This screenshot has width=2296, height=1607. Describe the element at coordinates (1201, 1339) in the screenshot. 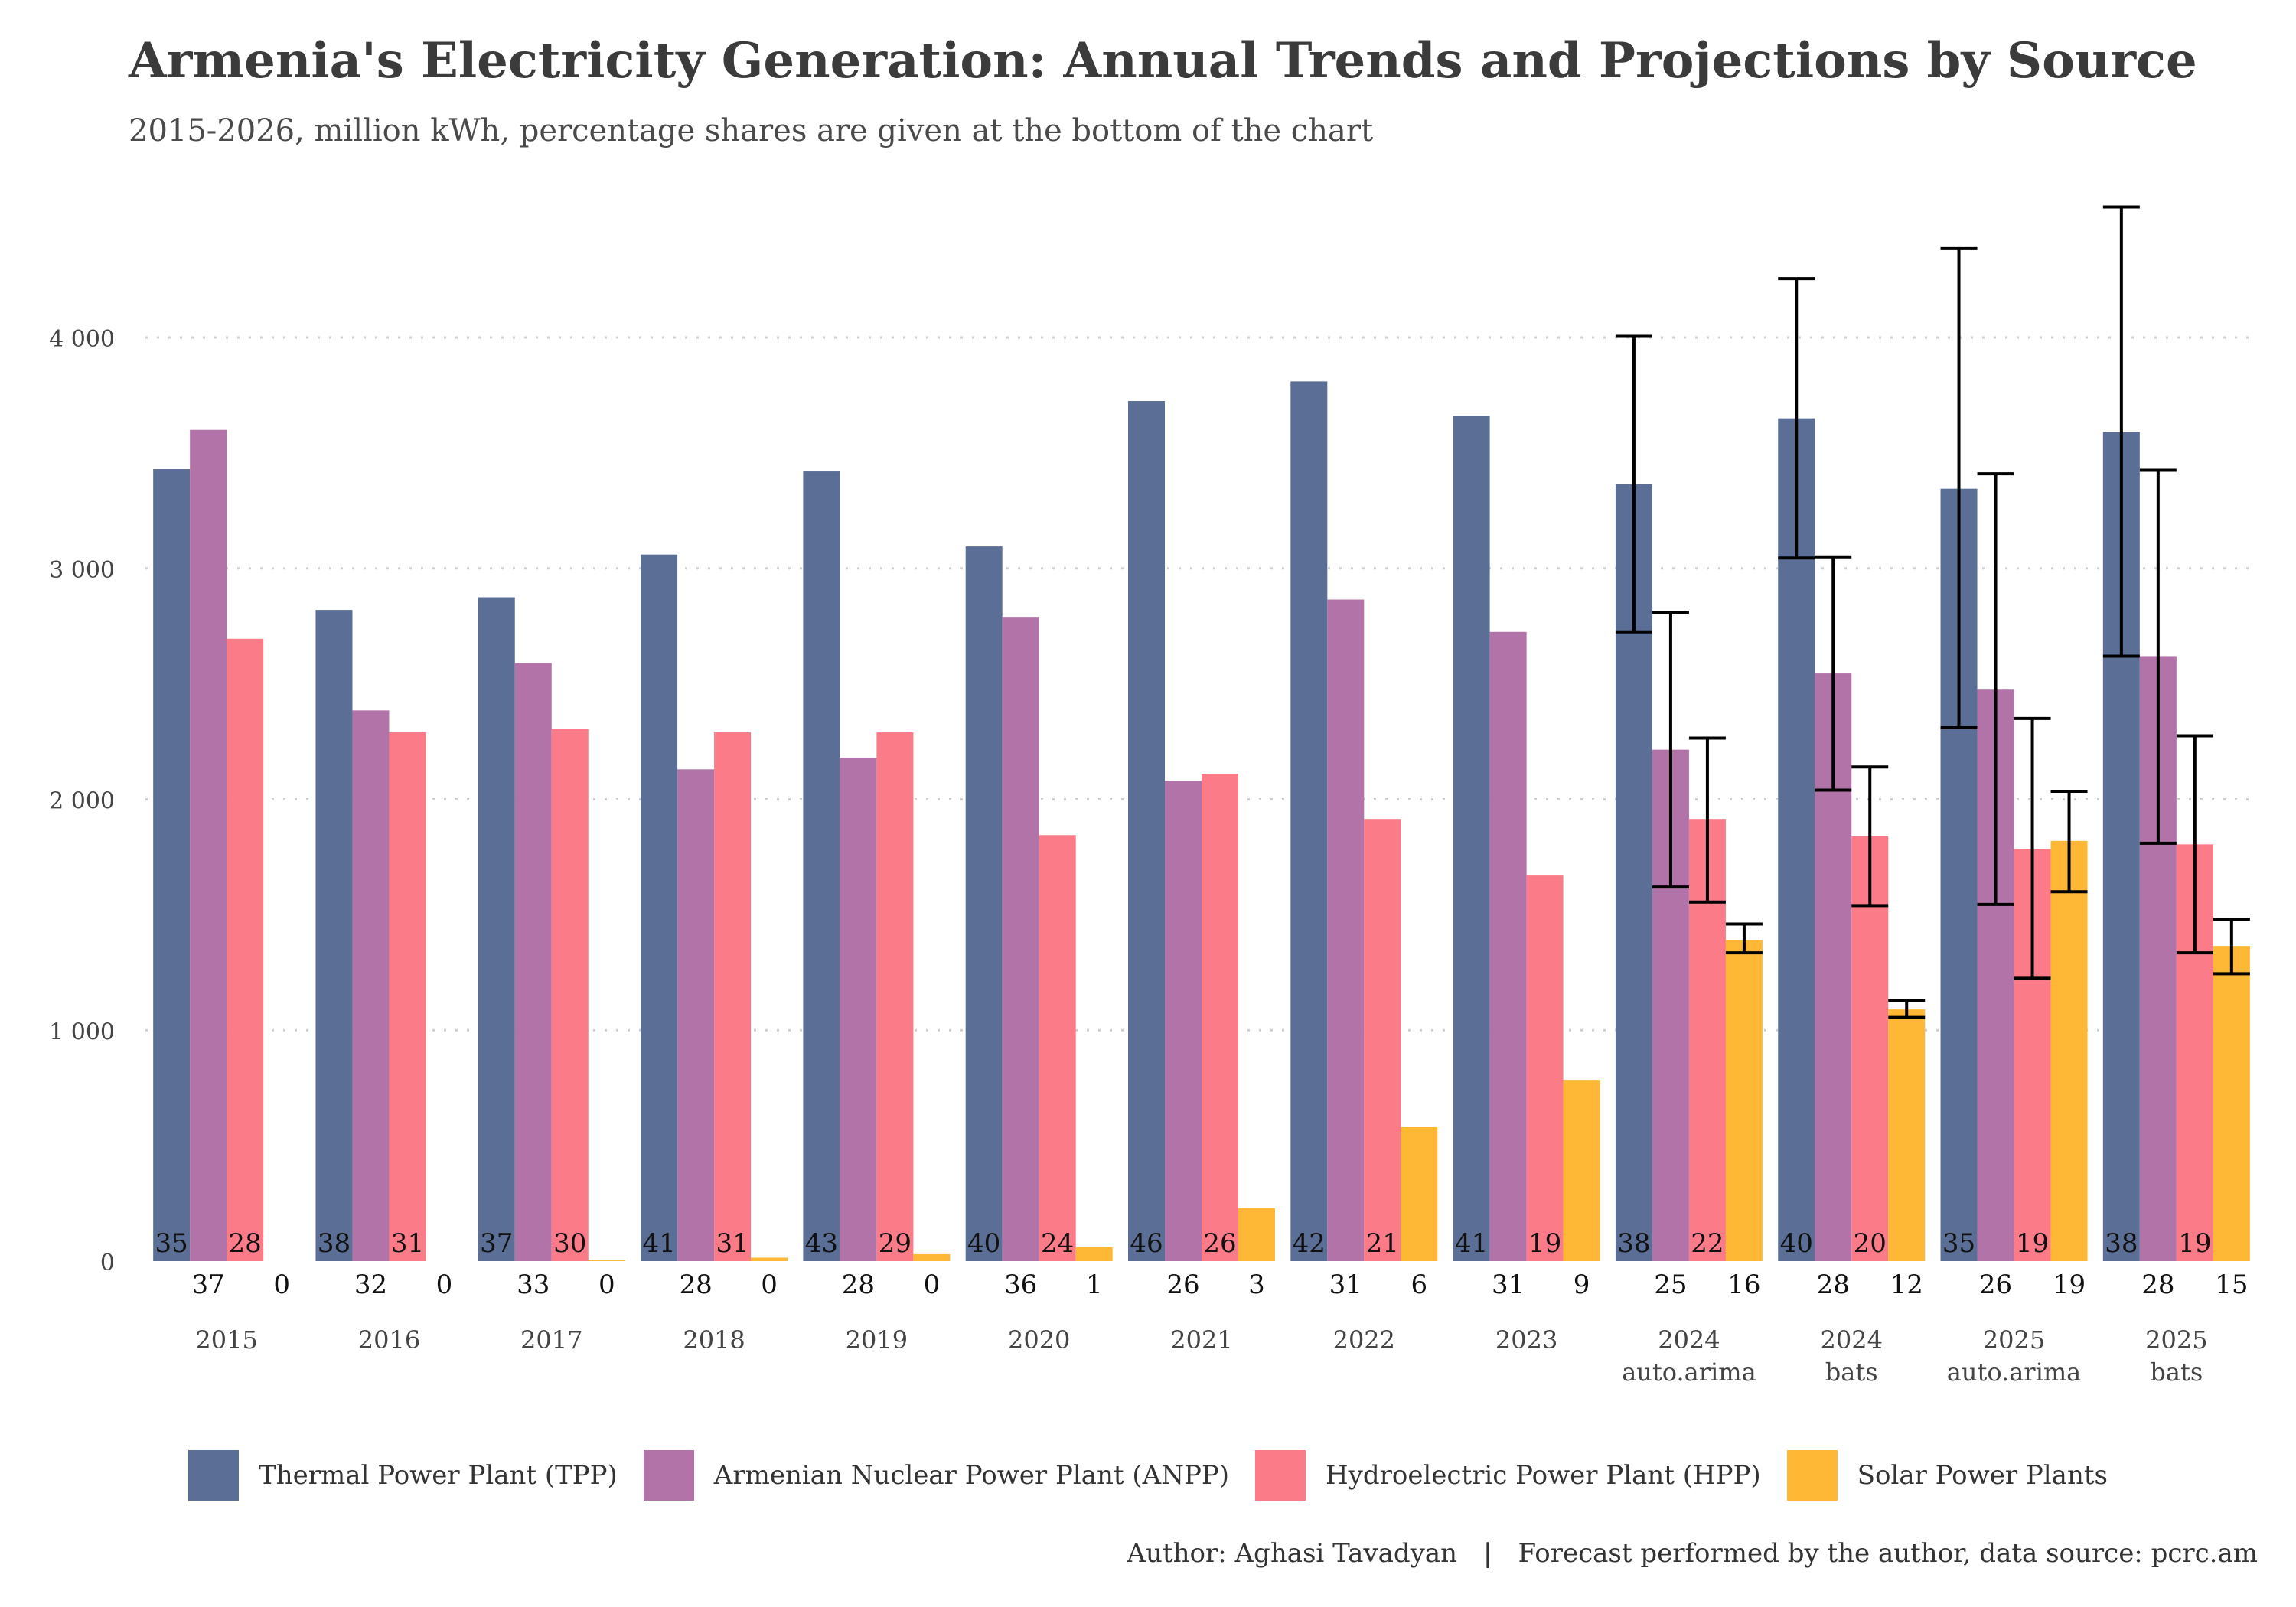

I see `x-tick-label: 2021` at that location.